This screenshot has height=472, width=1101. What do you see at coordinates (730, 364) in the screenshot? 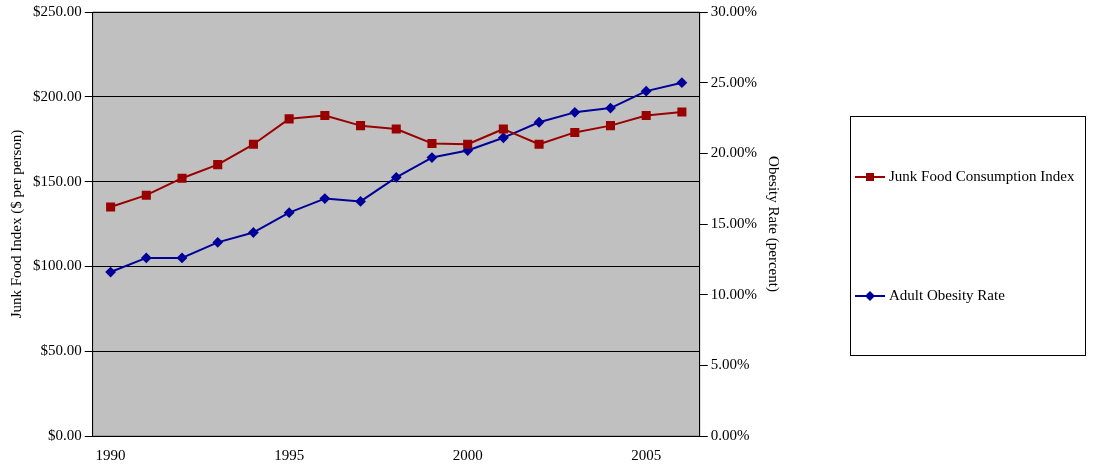
I see `y2-tick-label: 5.00%` at bounding box center [730, 364].